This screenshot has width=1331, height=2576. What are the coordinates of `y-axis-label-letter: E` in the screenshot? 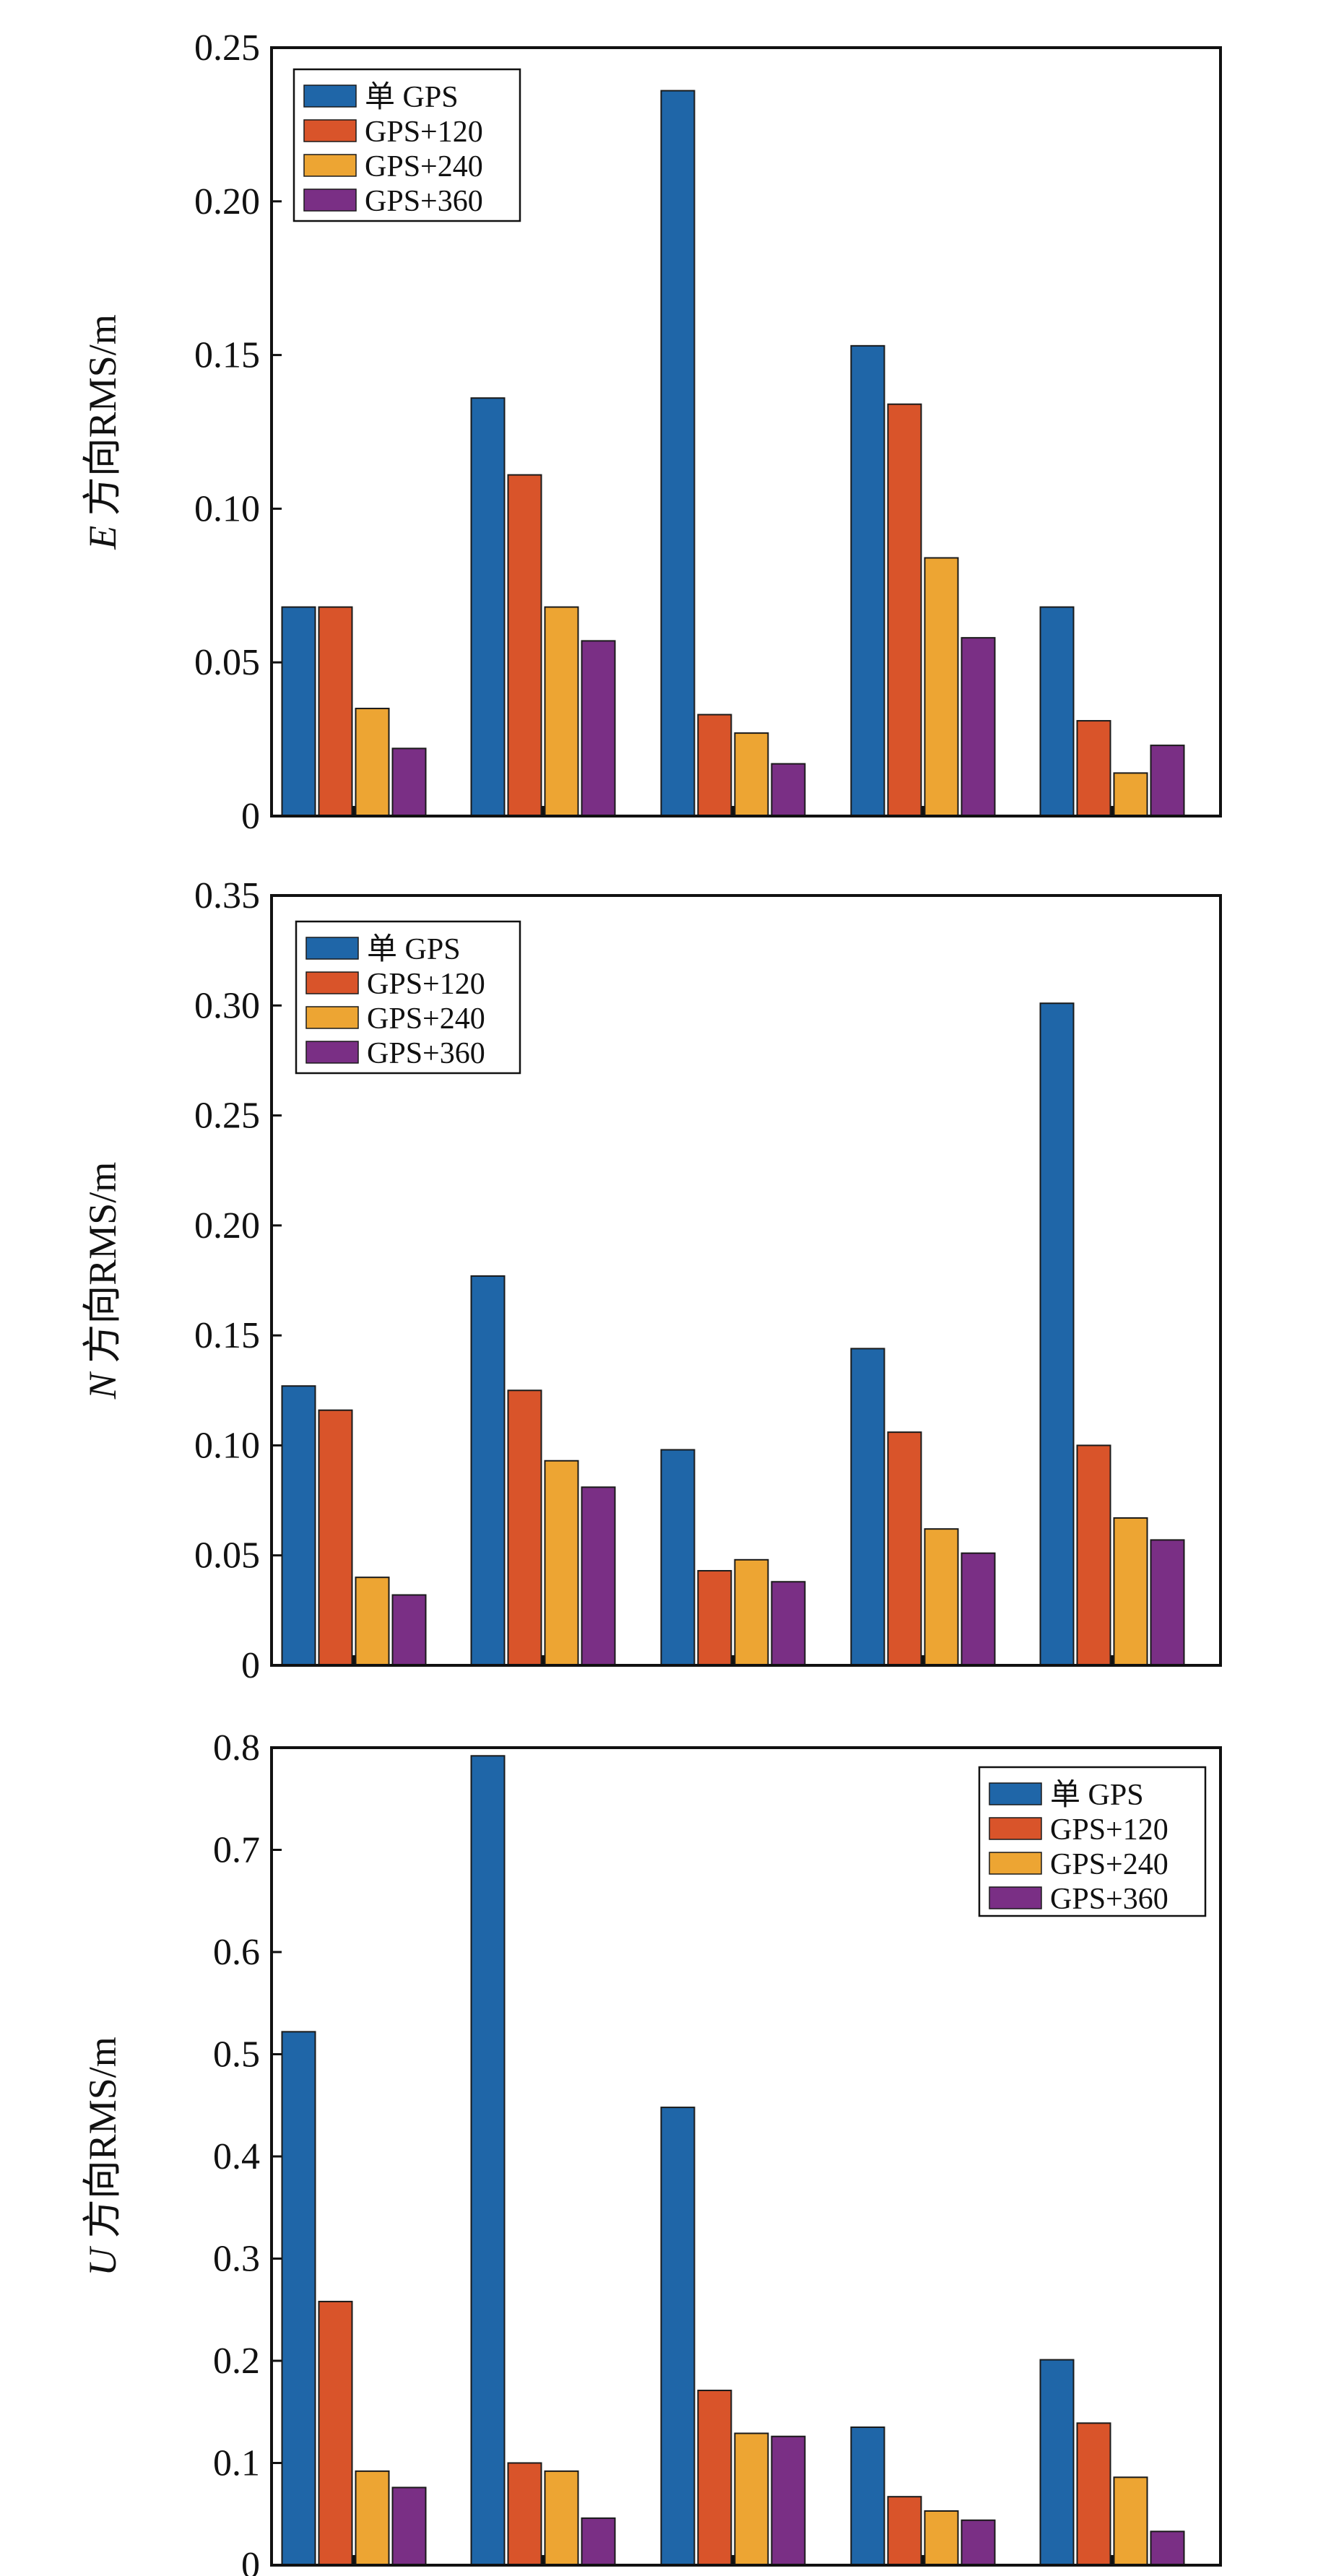 It's located at (102, 538).